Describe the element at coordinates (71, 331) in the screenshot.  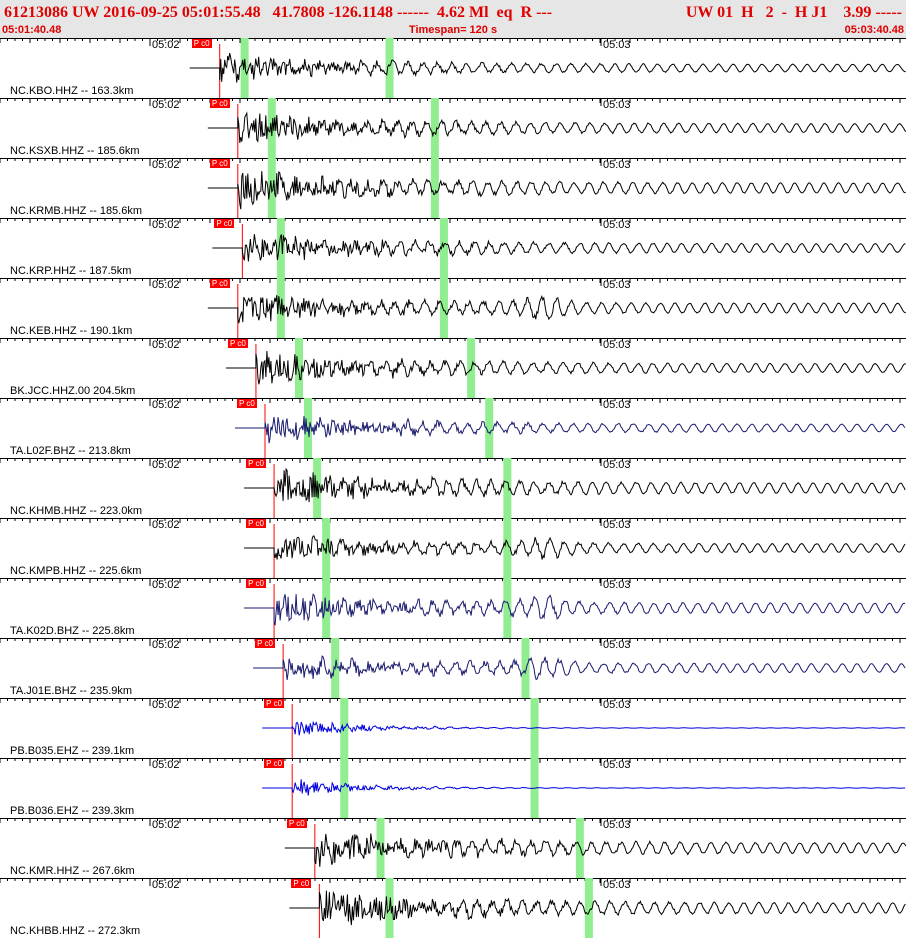
I see `station-label: NC.KEB.HHZ -- 190.1km` at that location.